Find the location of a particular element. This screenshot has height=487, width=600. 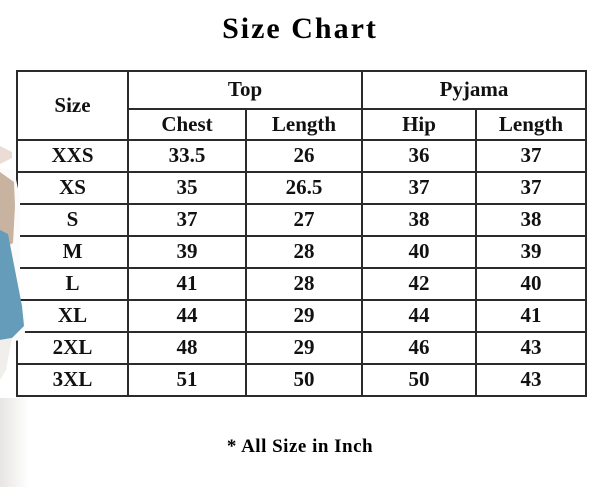

measurement-cell: 26 is located at coordinates (304, 156).